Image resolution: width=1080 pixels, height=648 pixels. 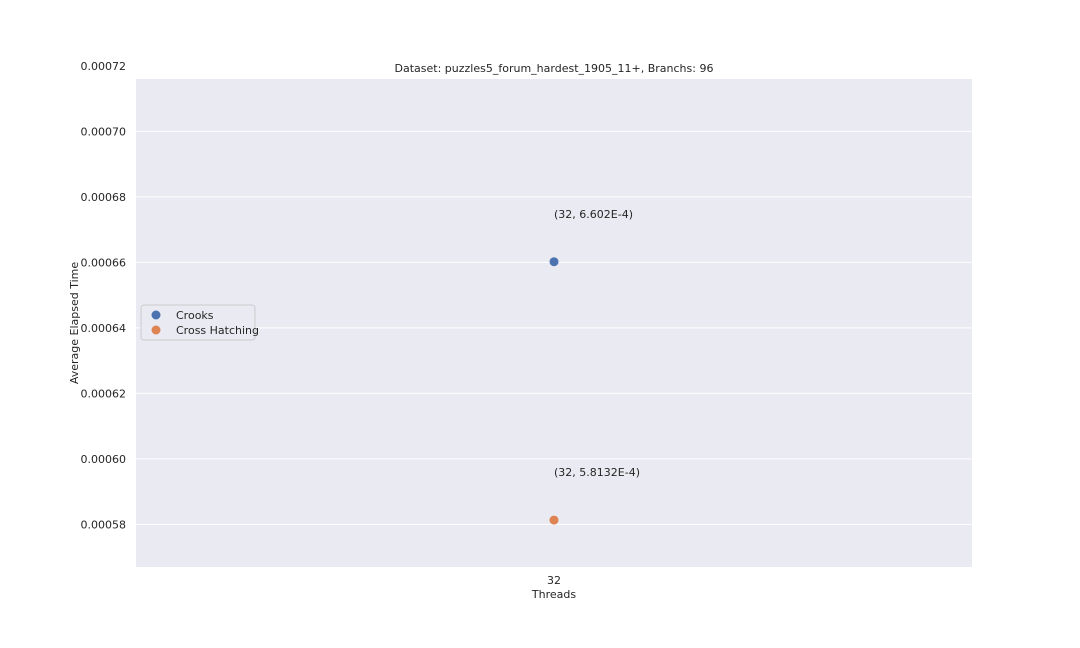 I want to click on y-tick-label: 0.00072, so click(x=104, y=66).